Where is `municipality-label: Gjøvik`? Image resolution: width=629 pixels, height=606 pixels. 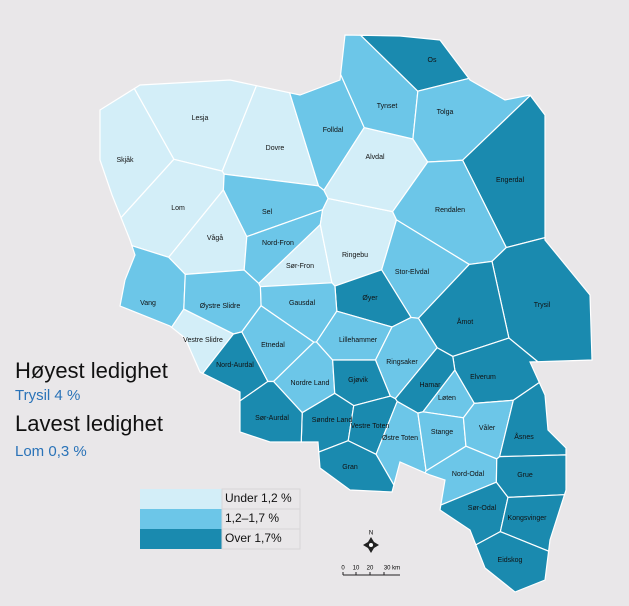
municipality-label: Gjøvik is located at coordinates (358, 380).